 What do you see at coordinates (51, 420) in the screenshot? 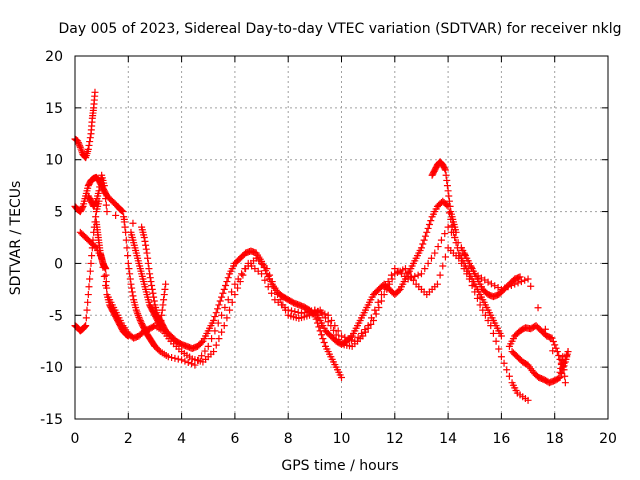
I see `y-tick-label-0: -15` at bounding box center [51, 420].